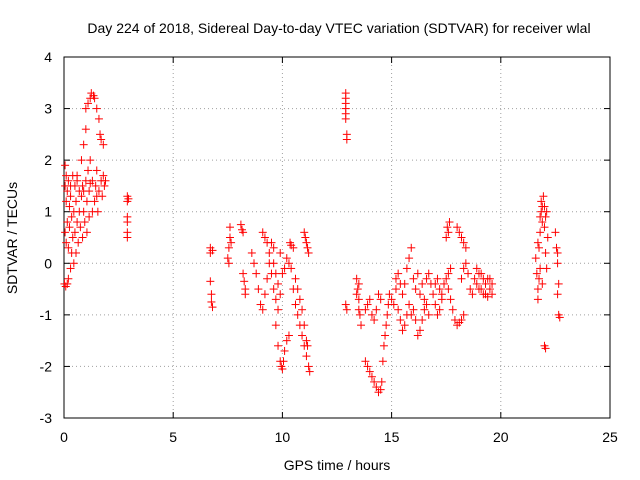 The width and height of the screenshot is (640, 480). Describe the element at coordinates (392, 437) in the screenshot. I see `x-tick-label: 15` at that location.